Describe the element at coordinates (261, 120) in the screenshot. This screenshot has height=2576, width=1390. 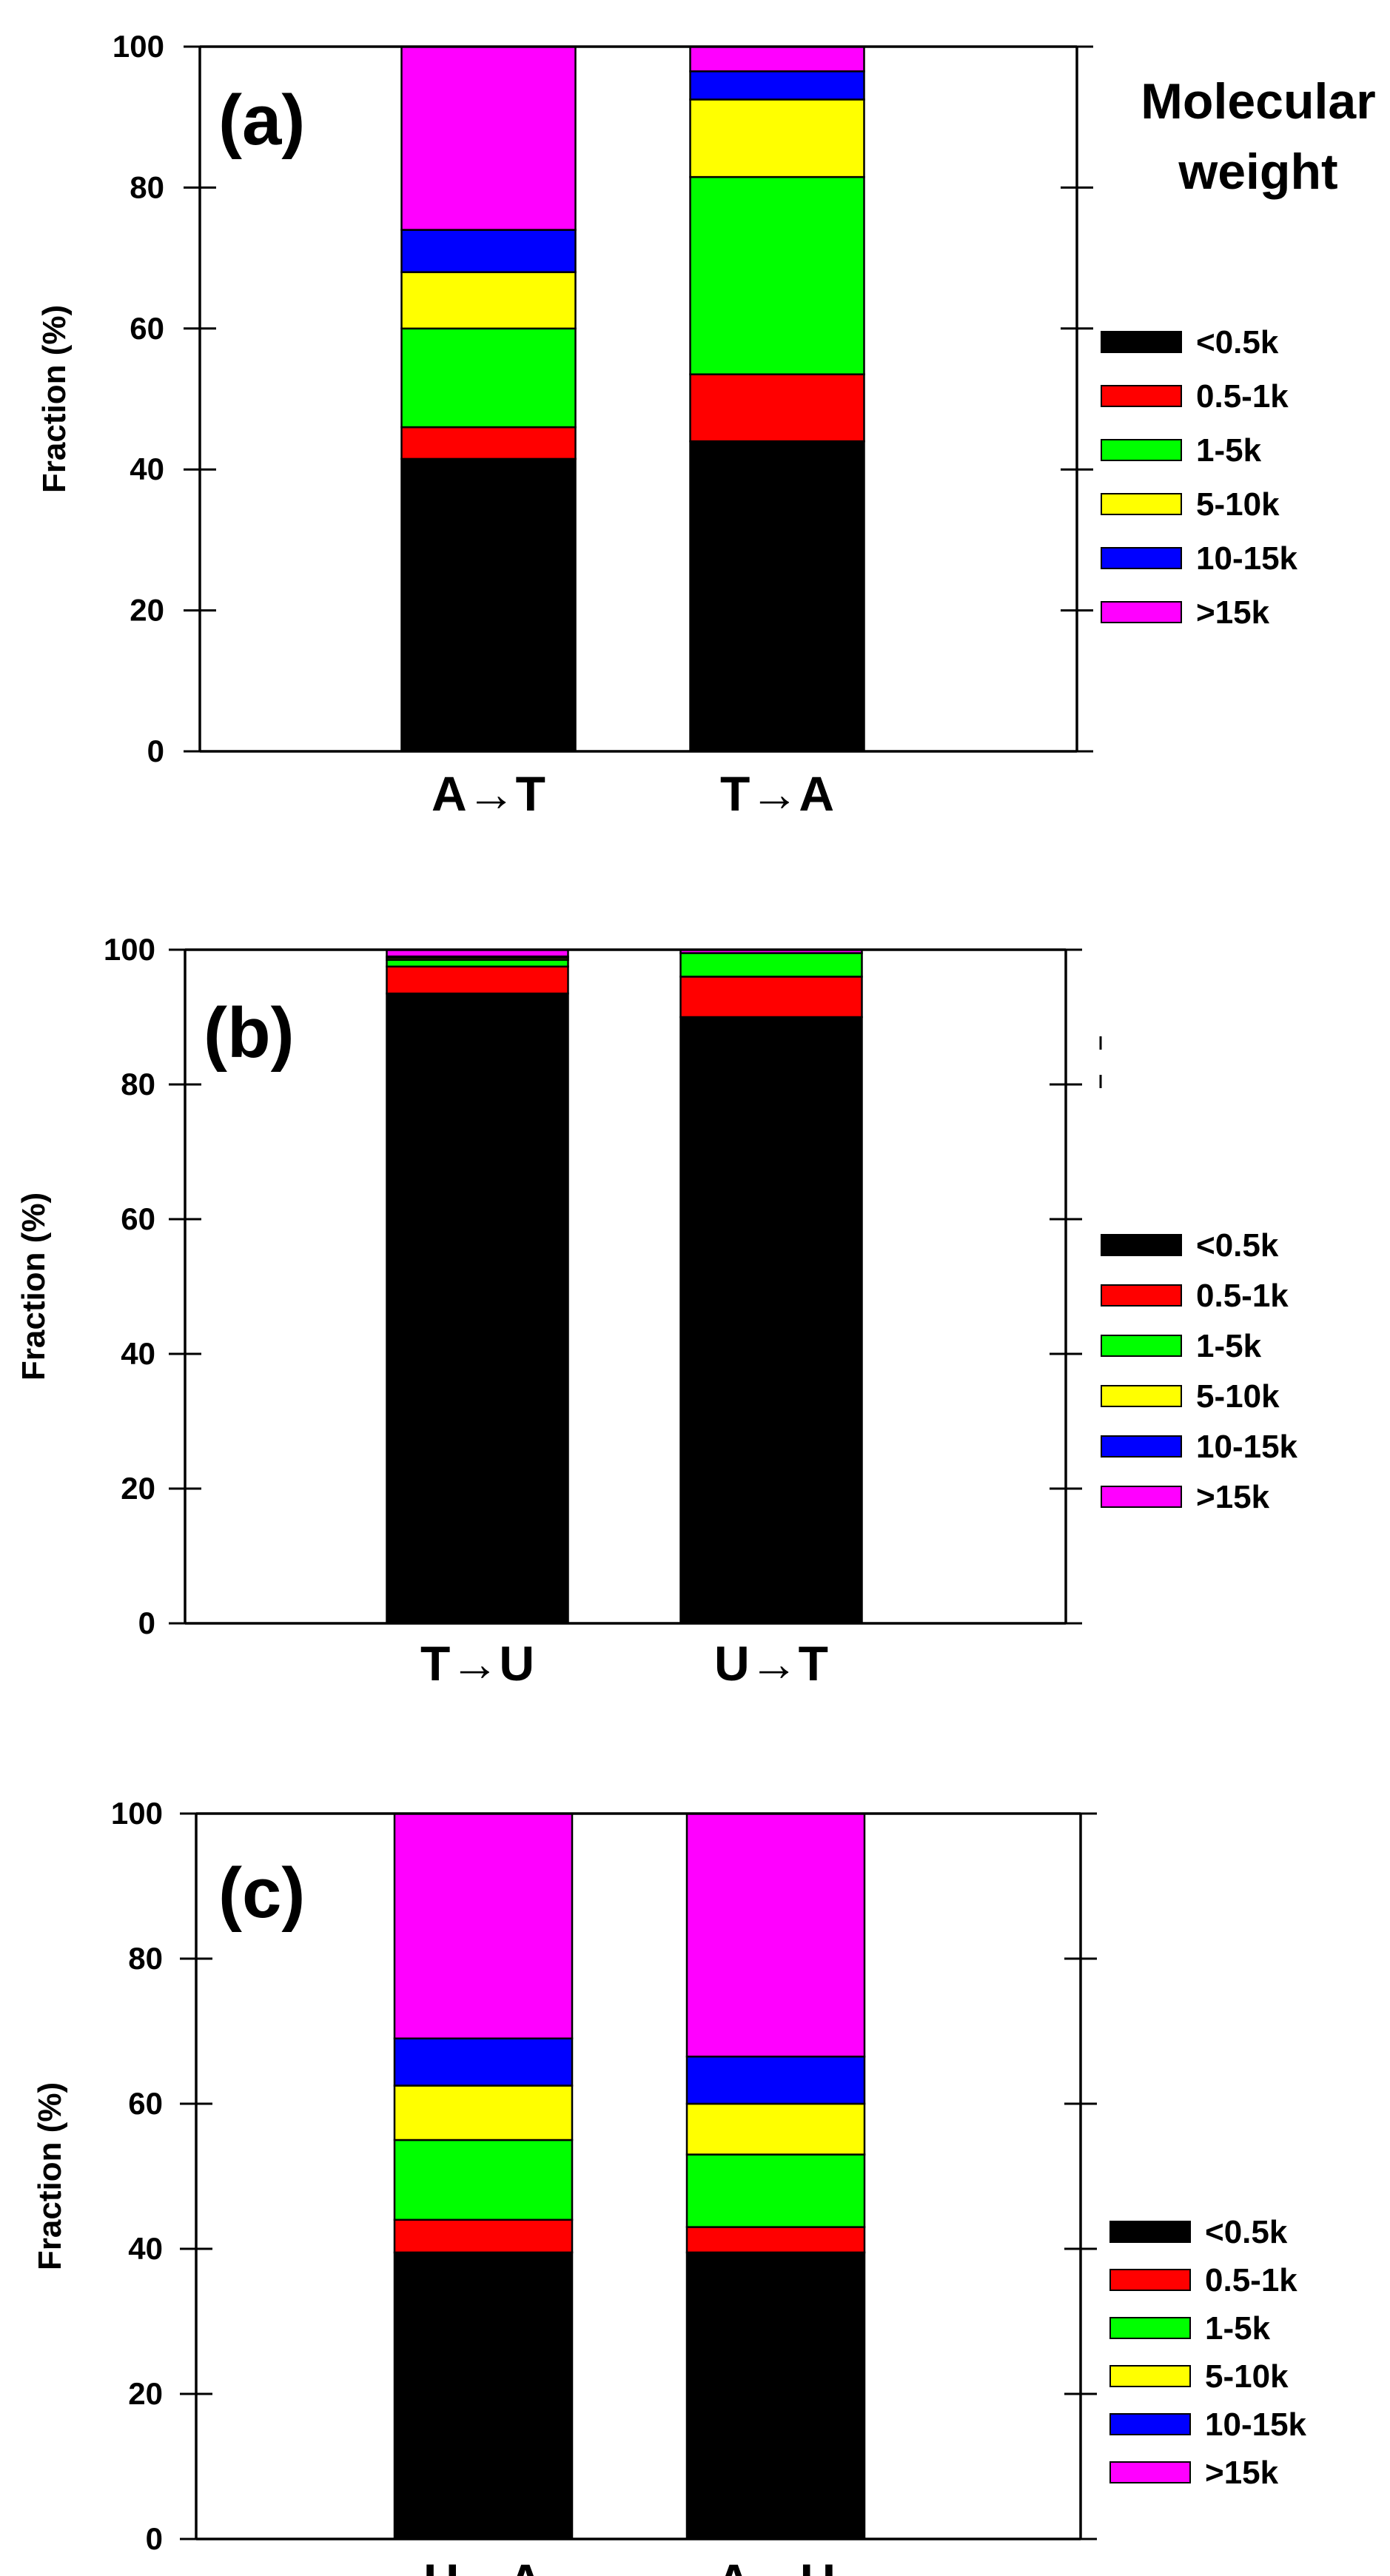
I see `panel-label: (a)` at that location.